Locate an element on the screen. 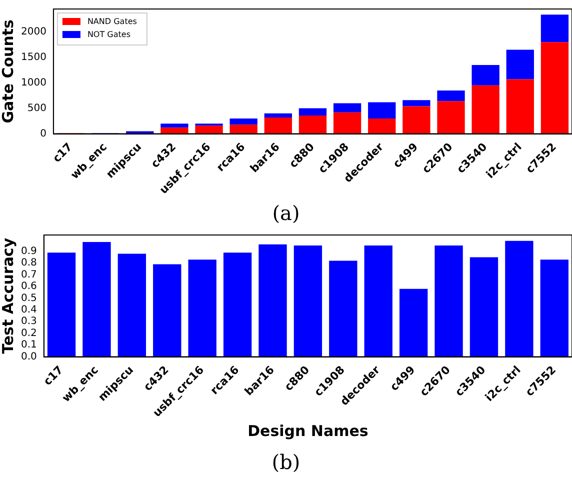  text: (a) is located at coordinates (286, 213).